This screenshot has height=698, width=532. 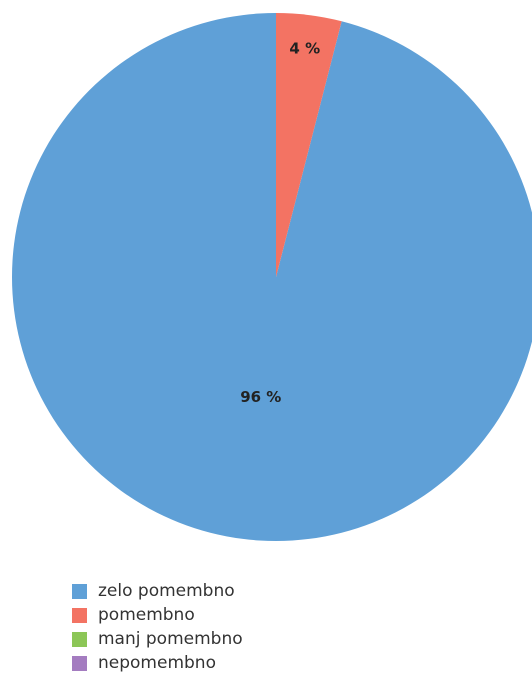 What do you see at coordinates (146, 615) in the screenshot?
I see `legend-label-1: pomembno` at bounding box center [146, 615].